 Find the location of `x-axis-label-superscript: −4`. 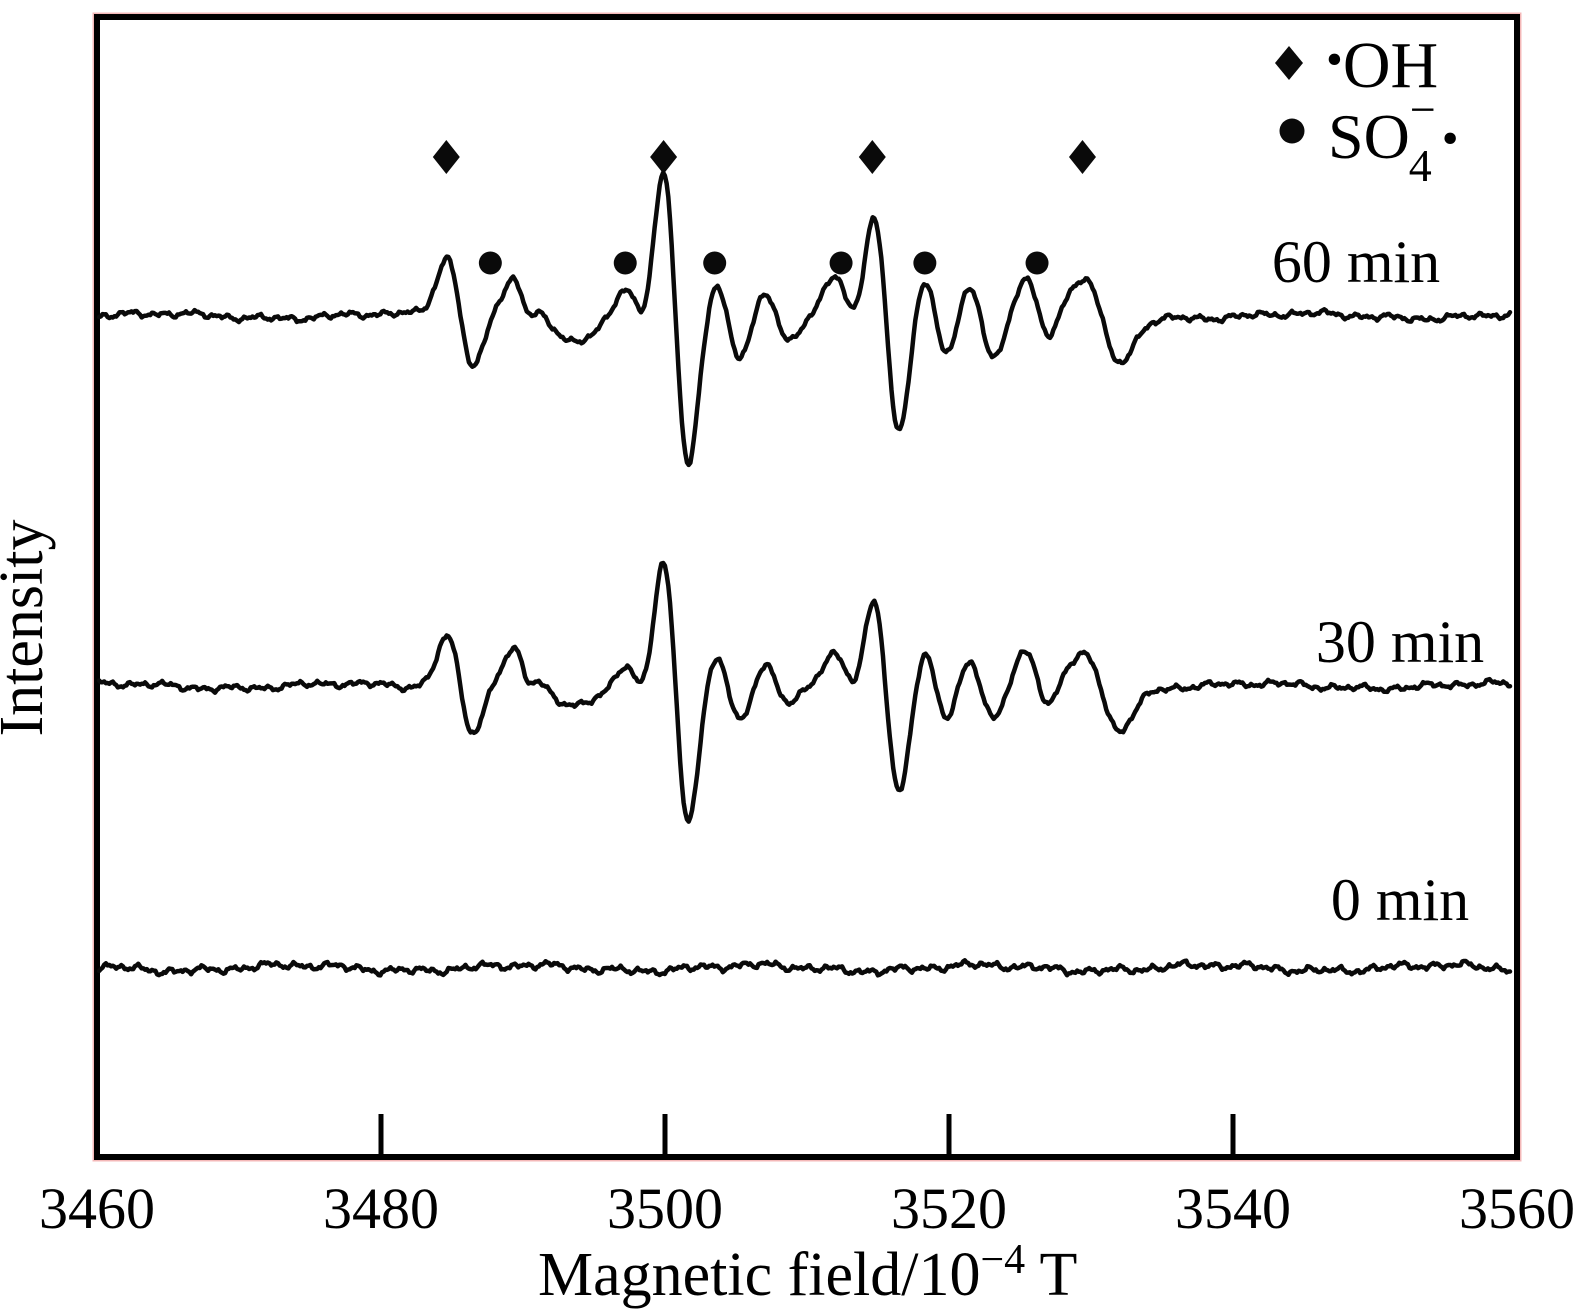

x-axis-label-superscript: −4 is located at coordinates (1002, 1260).